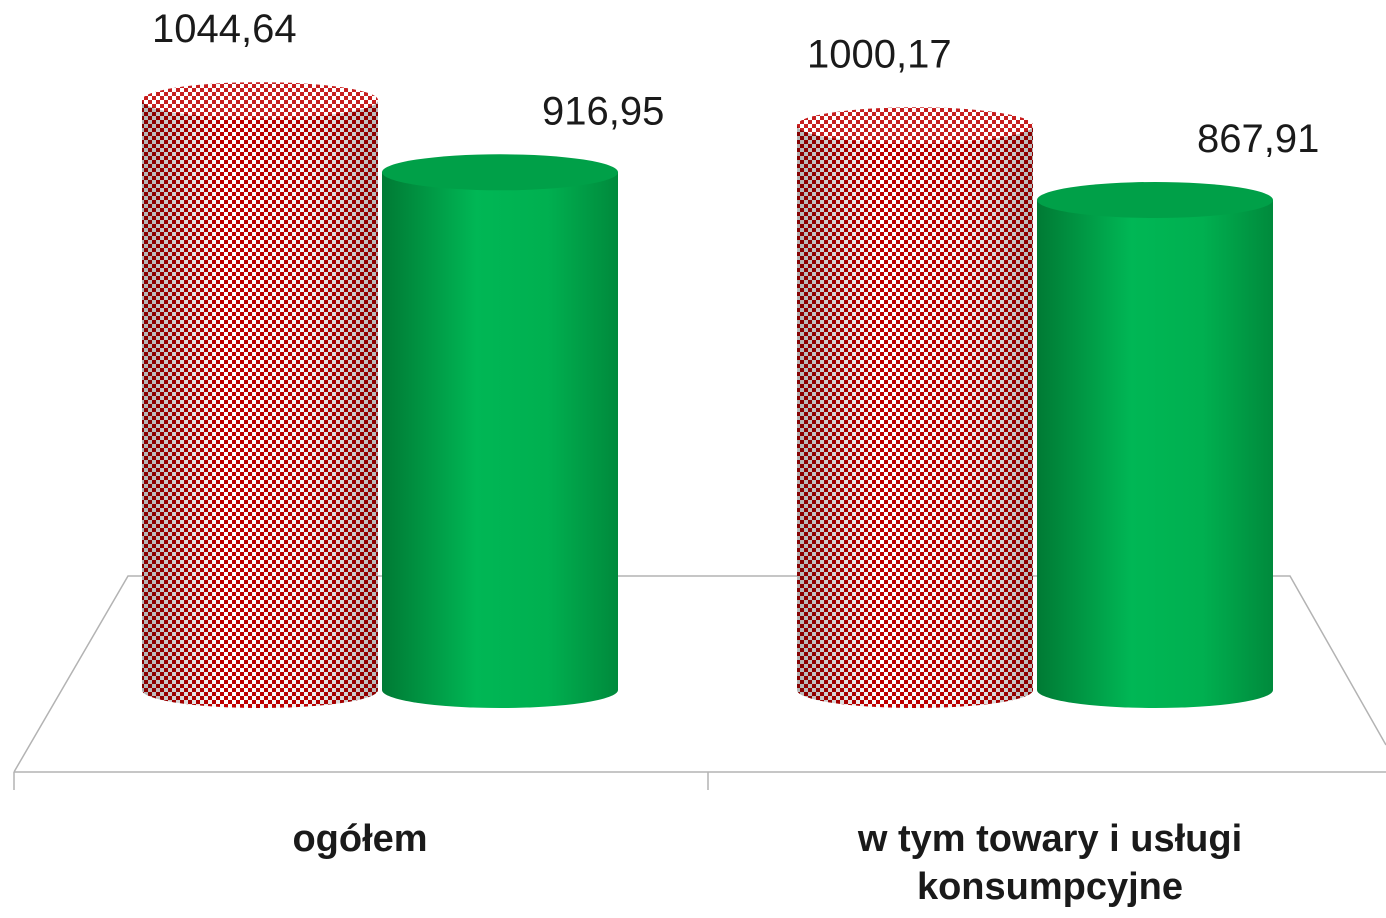 Image resolution: width=1386 pixels, height=918 pixels. Describe the element at coordinates (1258, 139) in the screenshot. I see `value-label-2-series-2: 867,91` at that location.